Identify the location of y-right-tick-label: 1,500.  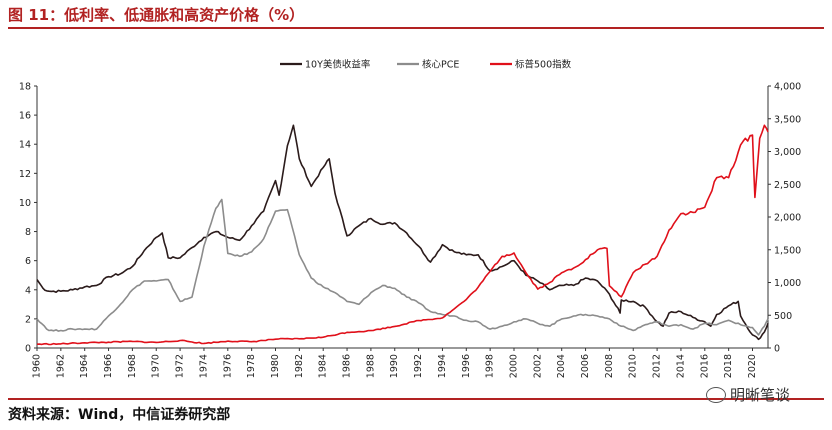
(787, 250).